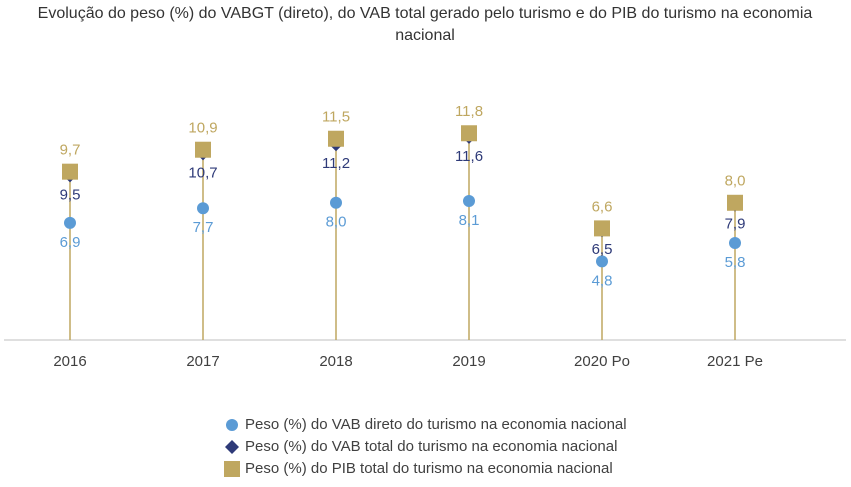 The image size is (851, 487). Describe the element at coordinates (336, 117) in the screenshot. I see `data-label: 11,5` at that location.